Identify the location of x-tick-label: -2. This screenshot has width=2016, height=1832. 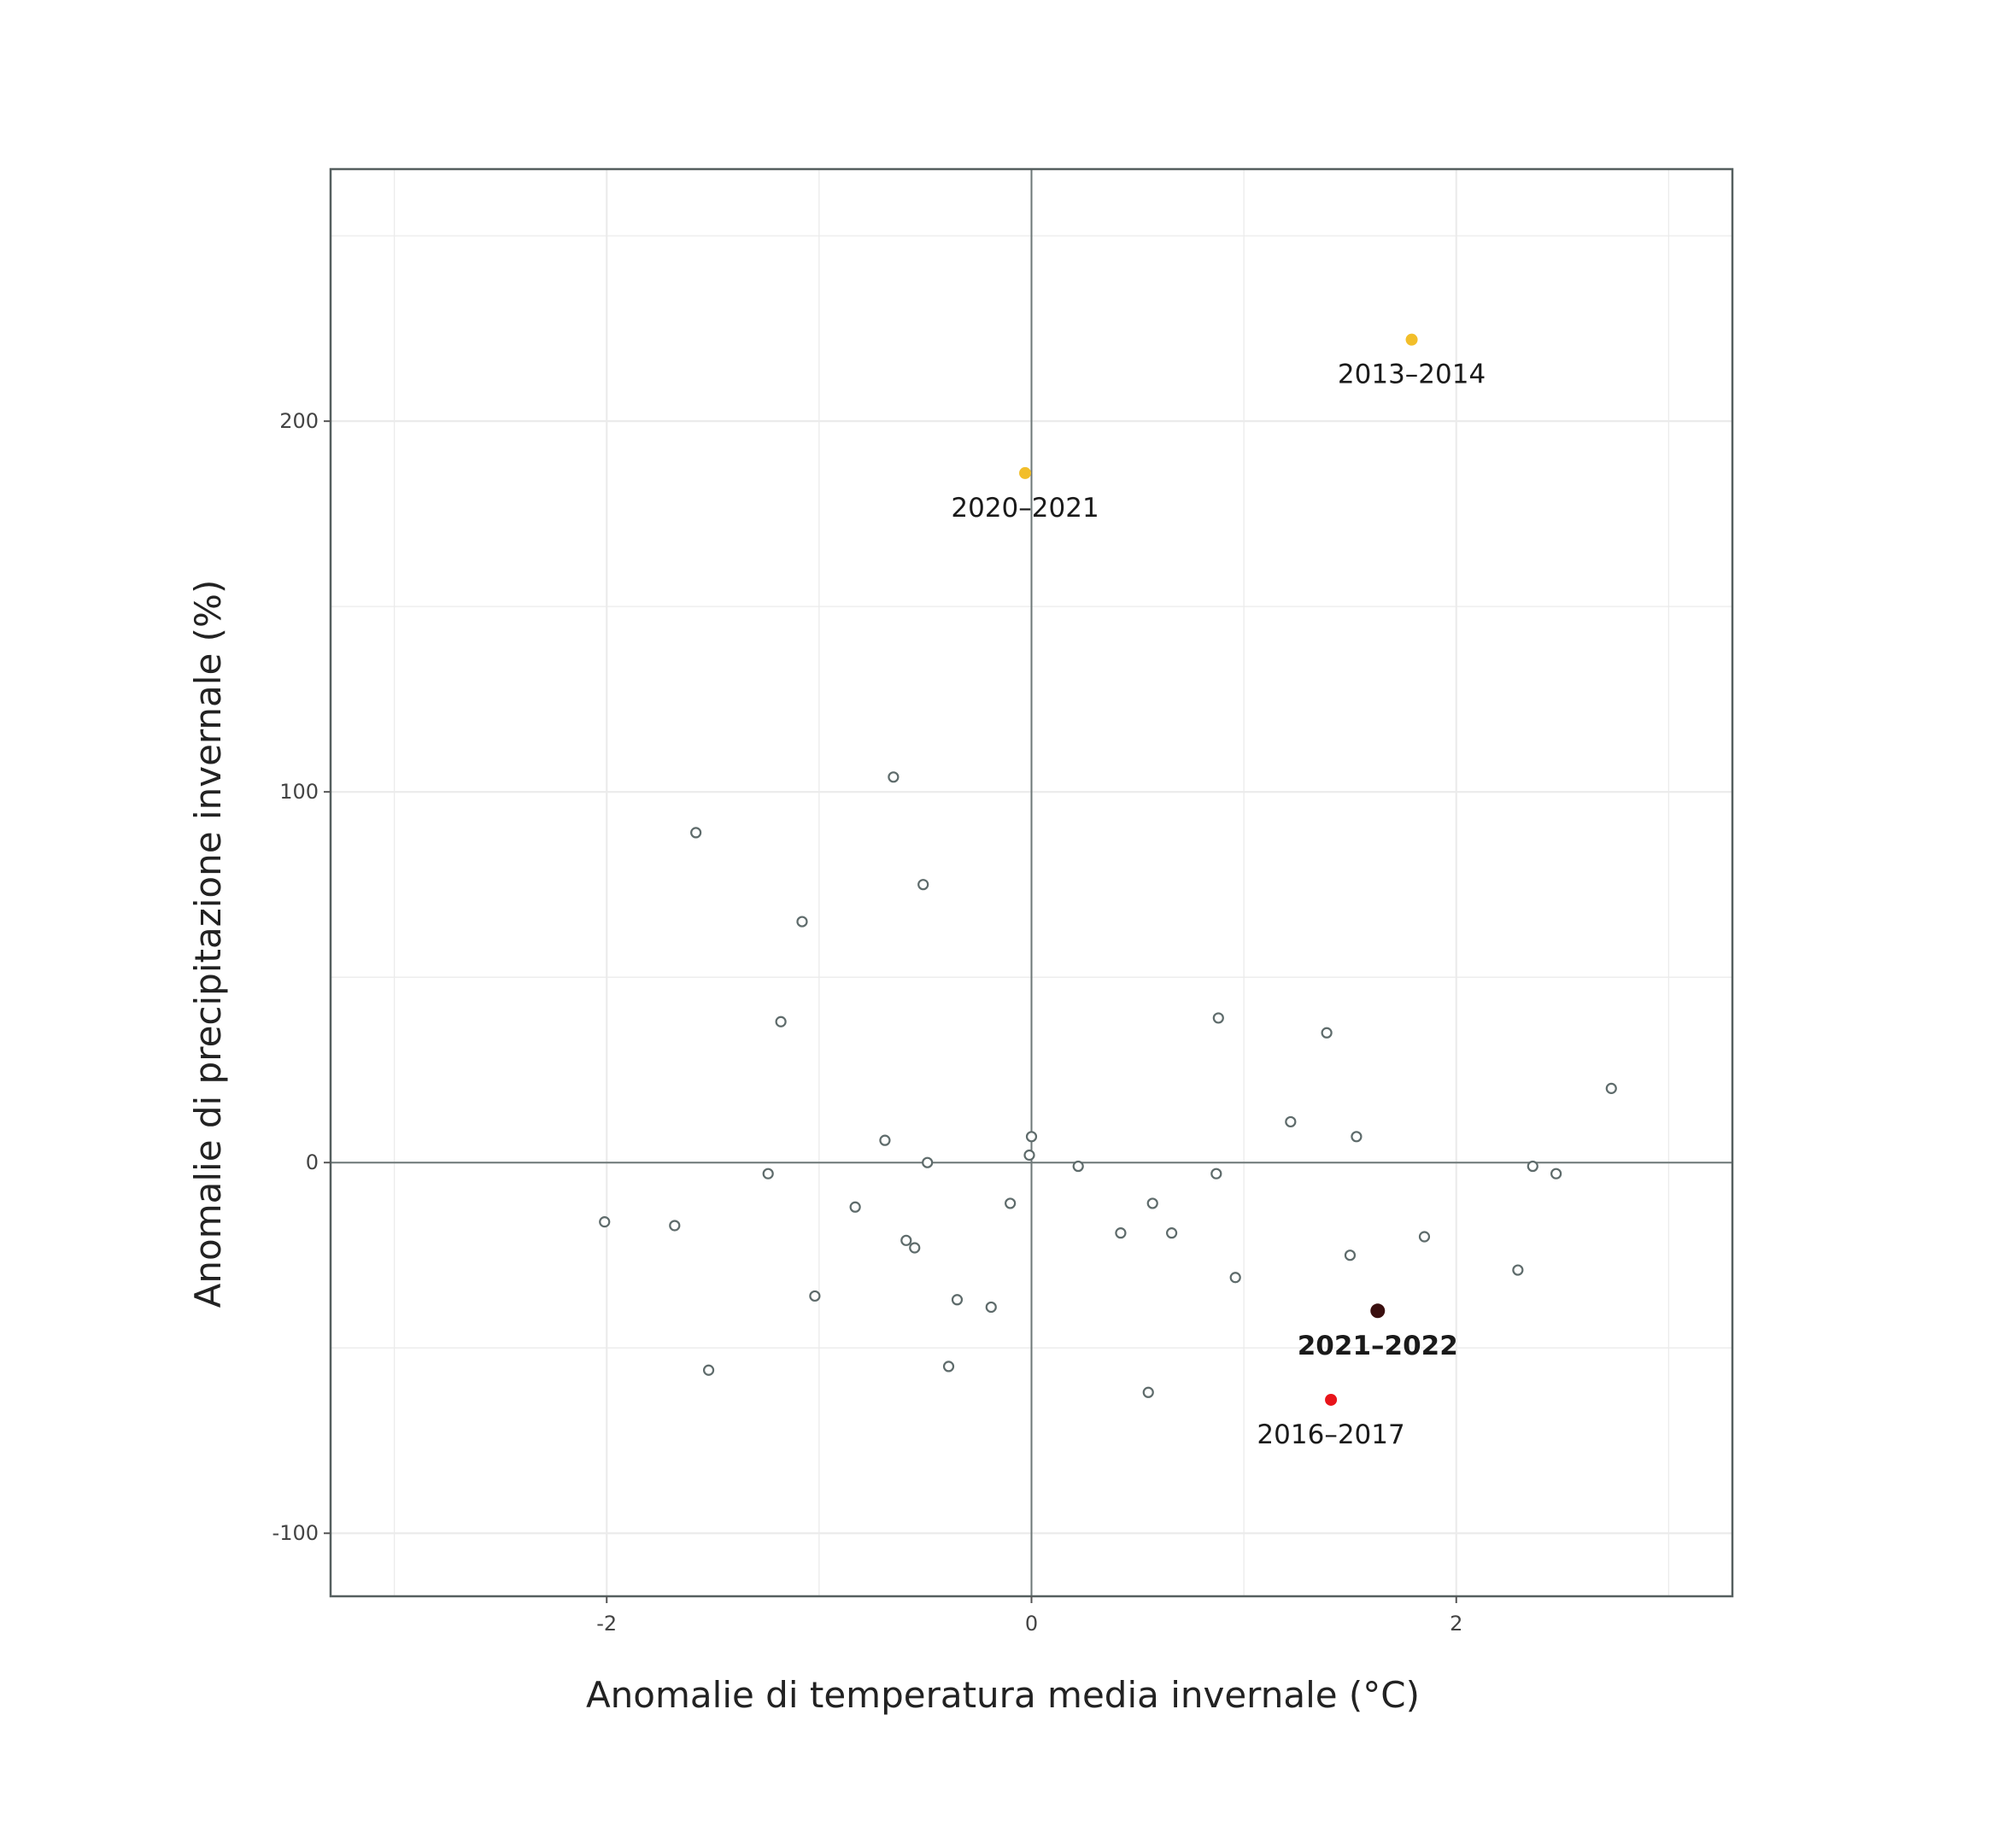
(606, 1624).